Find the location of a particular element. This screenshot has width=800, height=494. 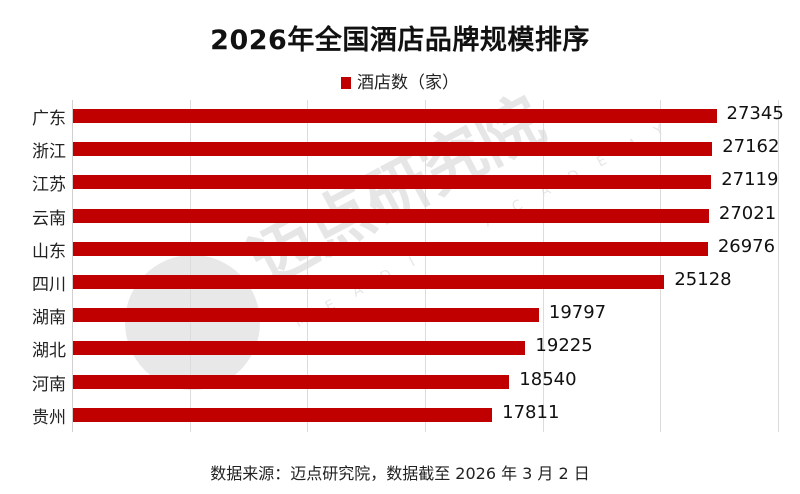

bar-row: 湖南 19797 is located at coordinates (405, 315).